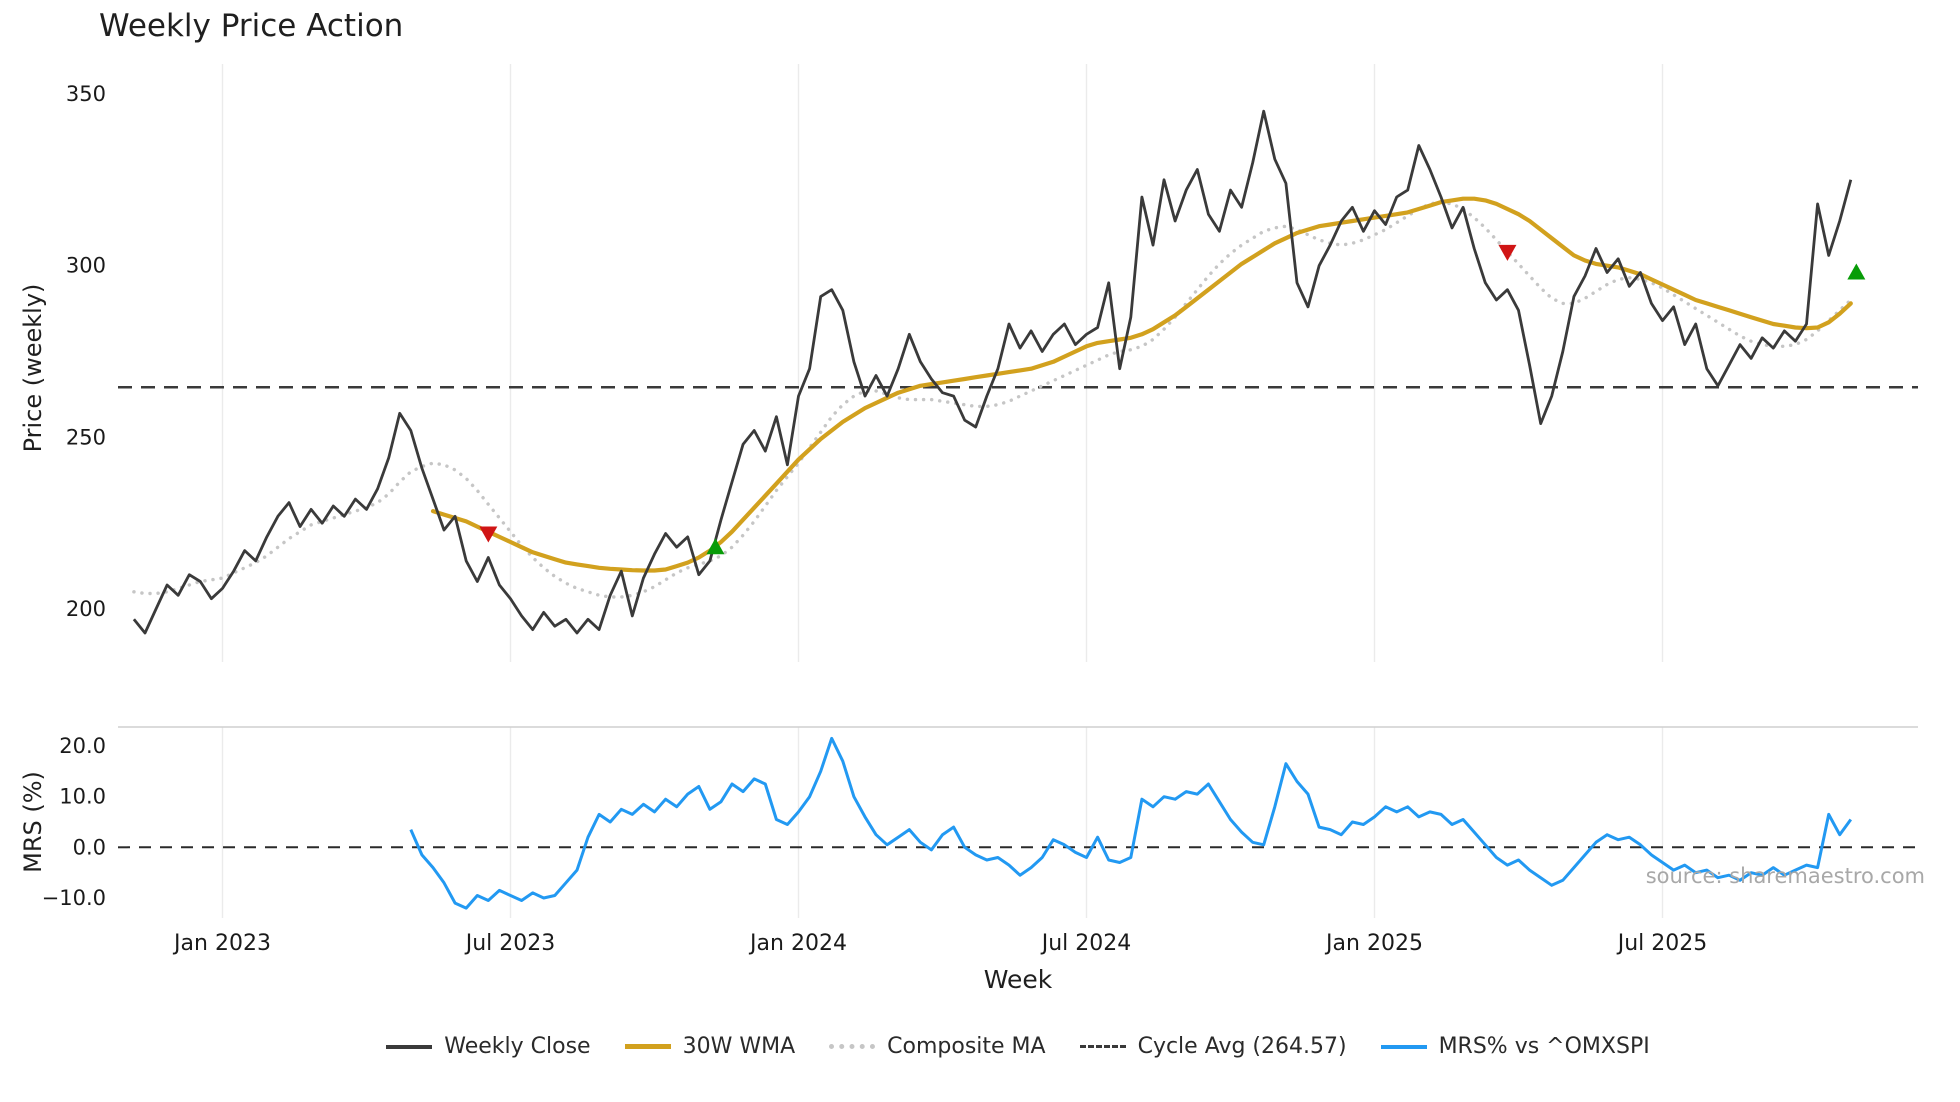 This screenshot has height=1102, width=1960. I want to click on price-axis-label: Price (weekly), so click(33, 368).